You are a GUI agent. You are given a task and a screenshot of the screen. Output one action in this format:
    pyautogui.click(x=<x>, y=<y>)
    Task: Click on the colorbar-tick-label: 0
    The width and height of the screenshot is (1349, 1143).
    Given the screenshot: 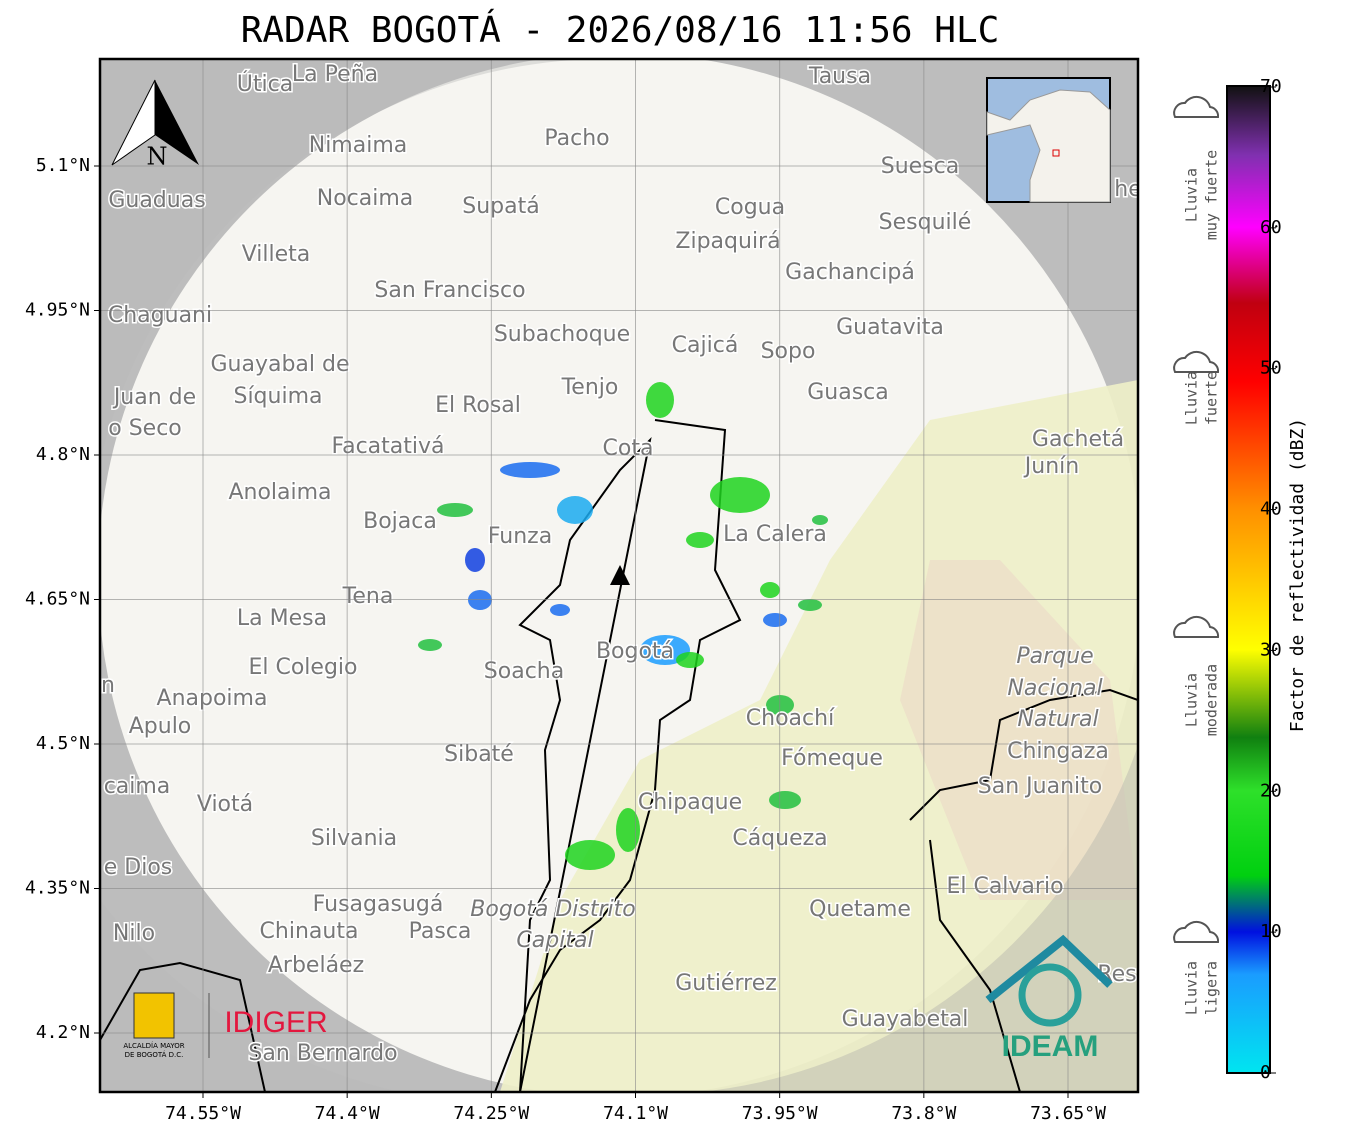 What is the action you would take?
    pyautogui.click(x=1265, y=1072)
    